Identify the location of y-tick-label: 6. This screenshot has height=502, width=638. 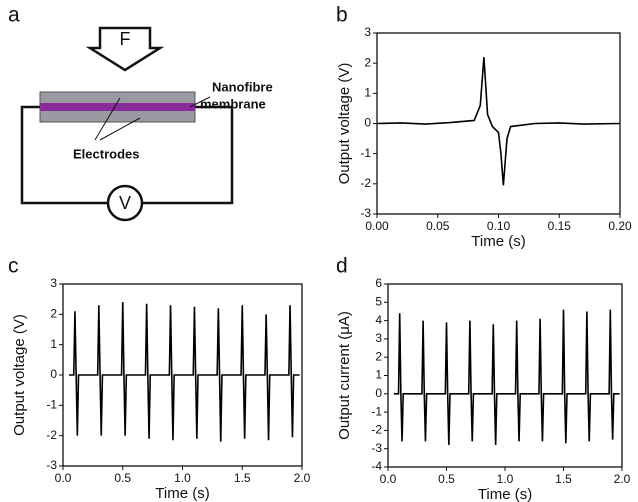
(378, 283).